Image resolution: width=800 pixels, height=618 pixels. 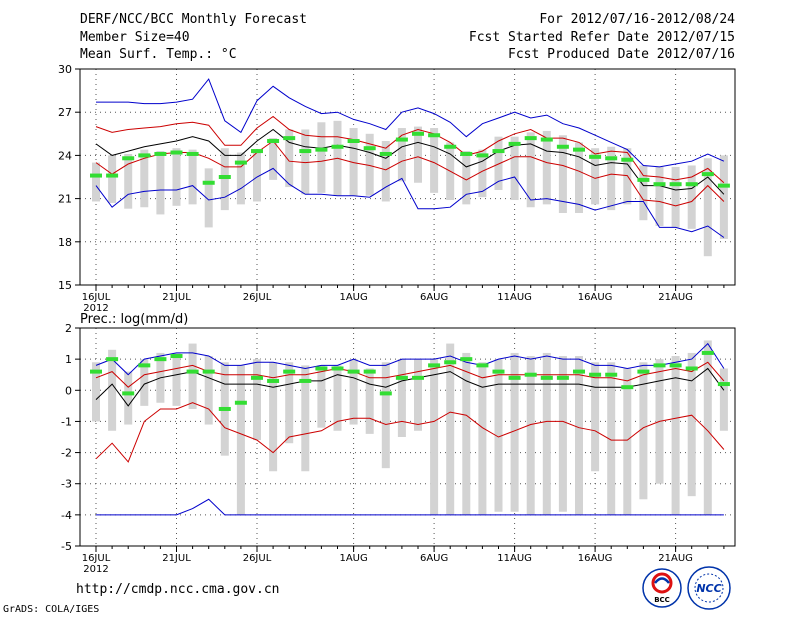 I want to click on y-tick-label: -1, so click(x=66, y=421).